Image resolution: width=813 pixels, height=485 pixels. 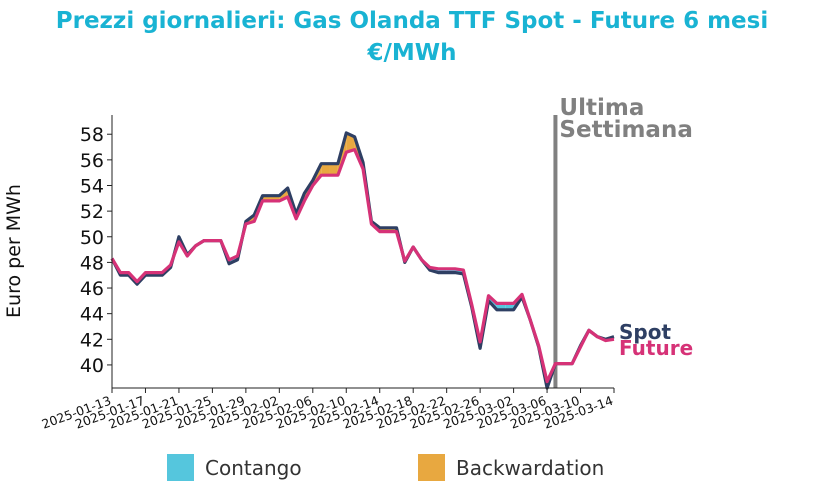 I want to click on y-tick-label: 40, so click(x=92, y=366).